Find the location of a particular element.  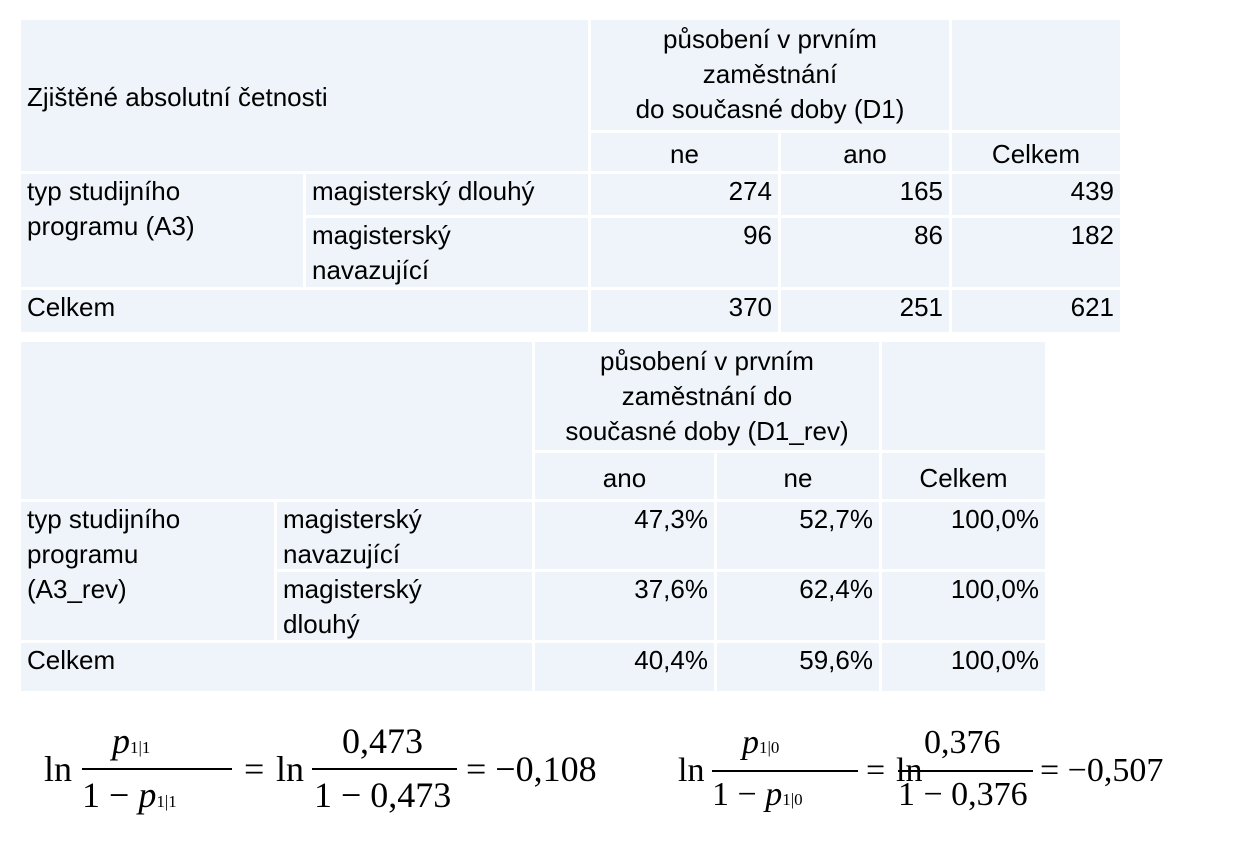

table2-col-group-line: zaměstnání do is located at coordinates (707, 396).